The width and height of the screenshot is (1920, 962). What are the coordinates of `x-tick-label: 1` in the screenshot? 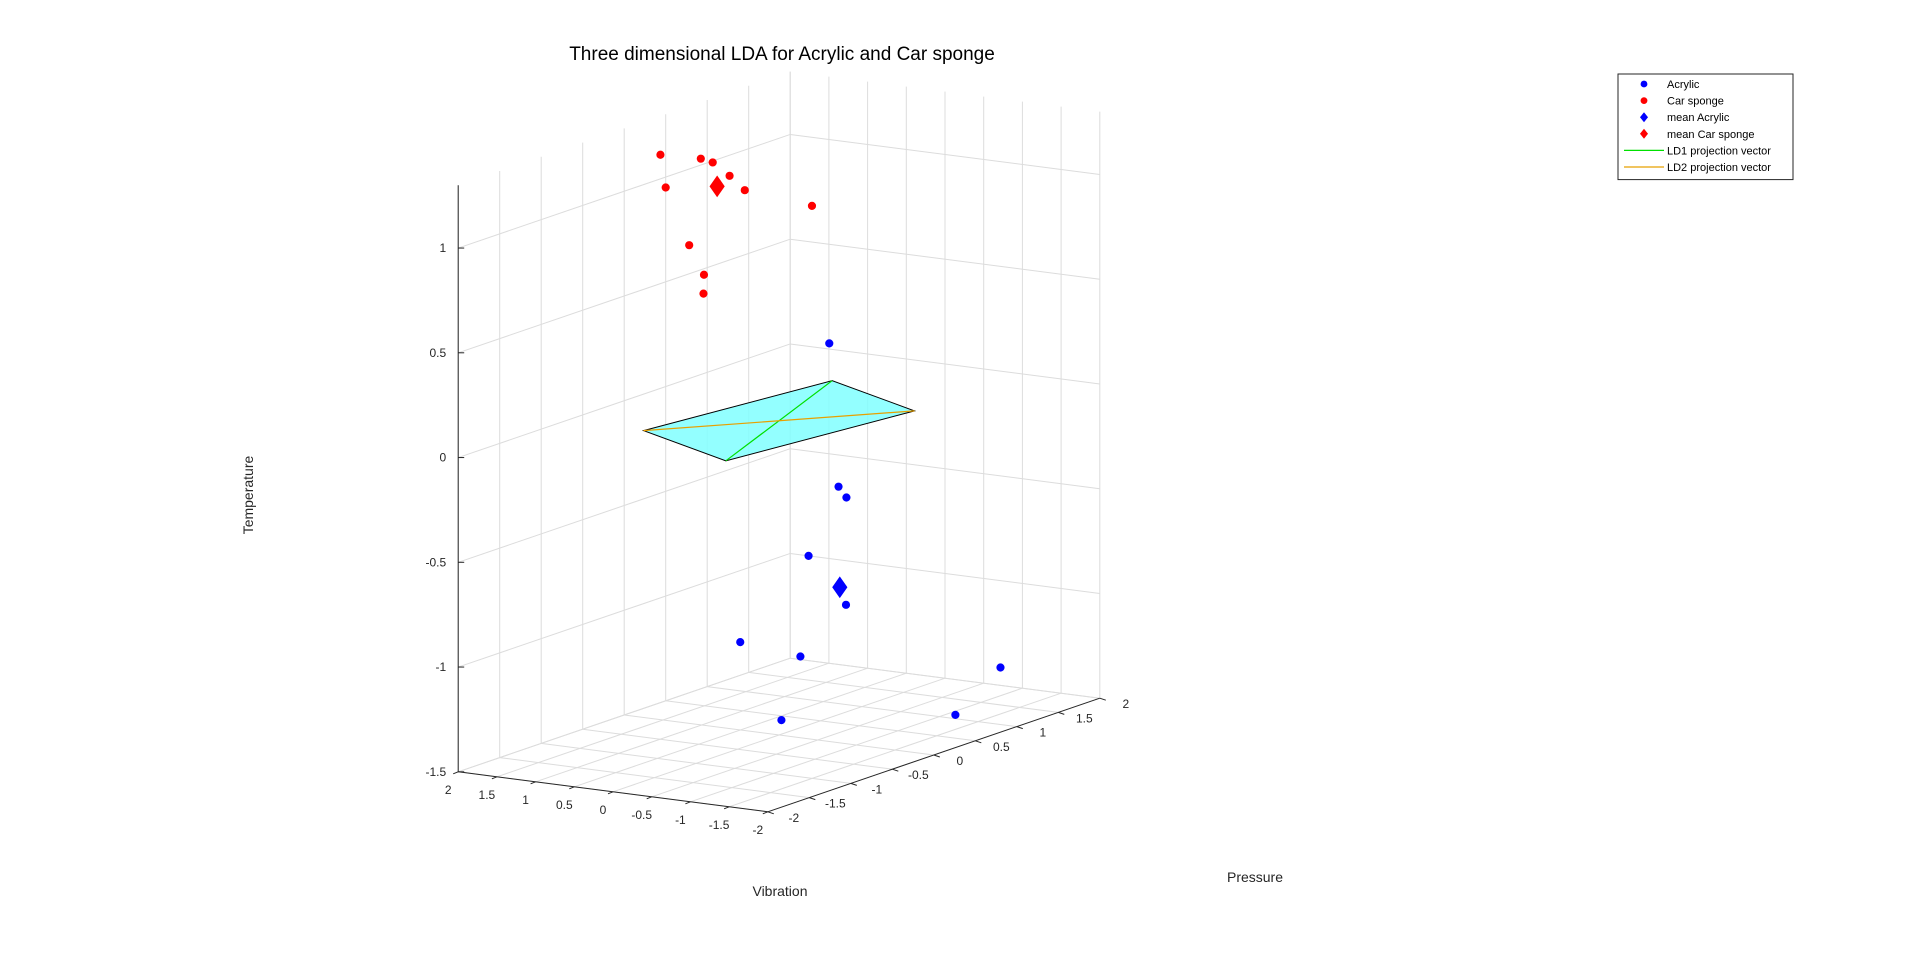 It's located at (525, 800).